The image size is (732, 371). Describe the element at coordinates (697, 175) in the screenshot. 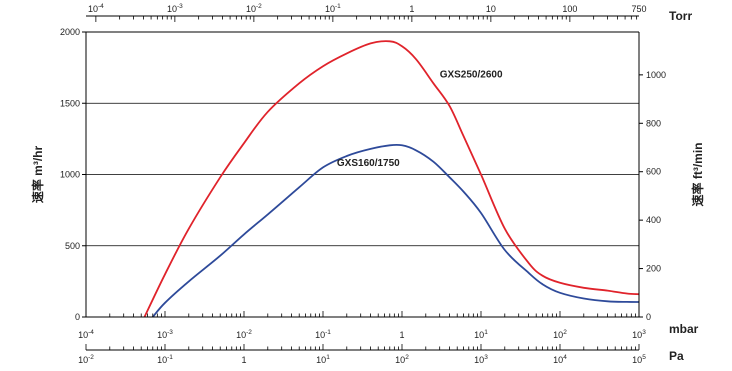

I see `right-axis-title: 速率 ft³/min` at that location.